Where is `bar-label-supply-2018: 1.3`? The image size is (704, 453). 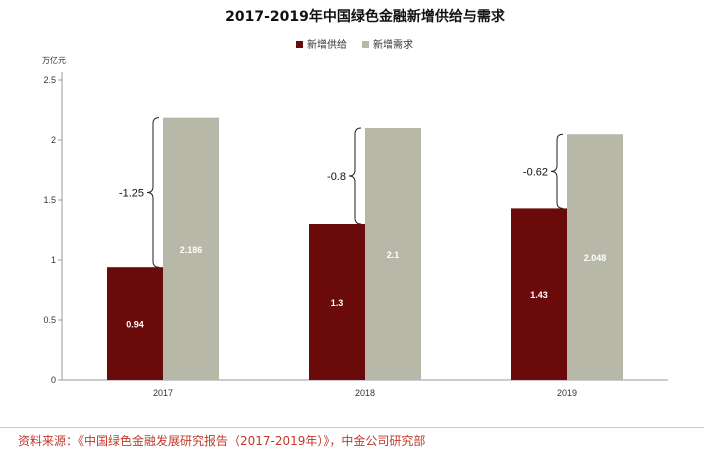
bar-label-supply-2018: 1.3 is located at coordinates (337, 303).